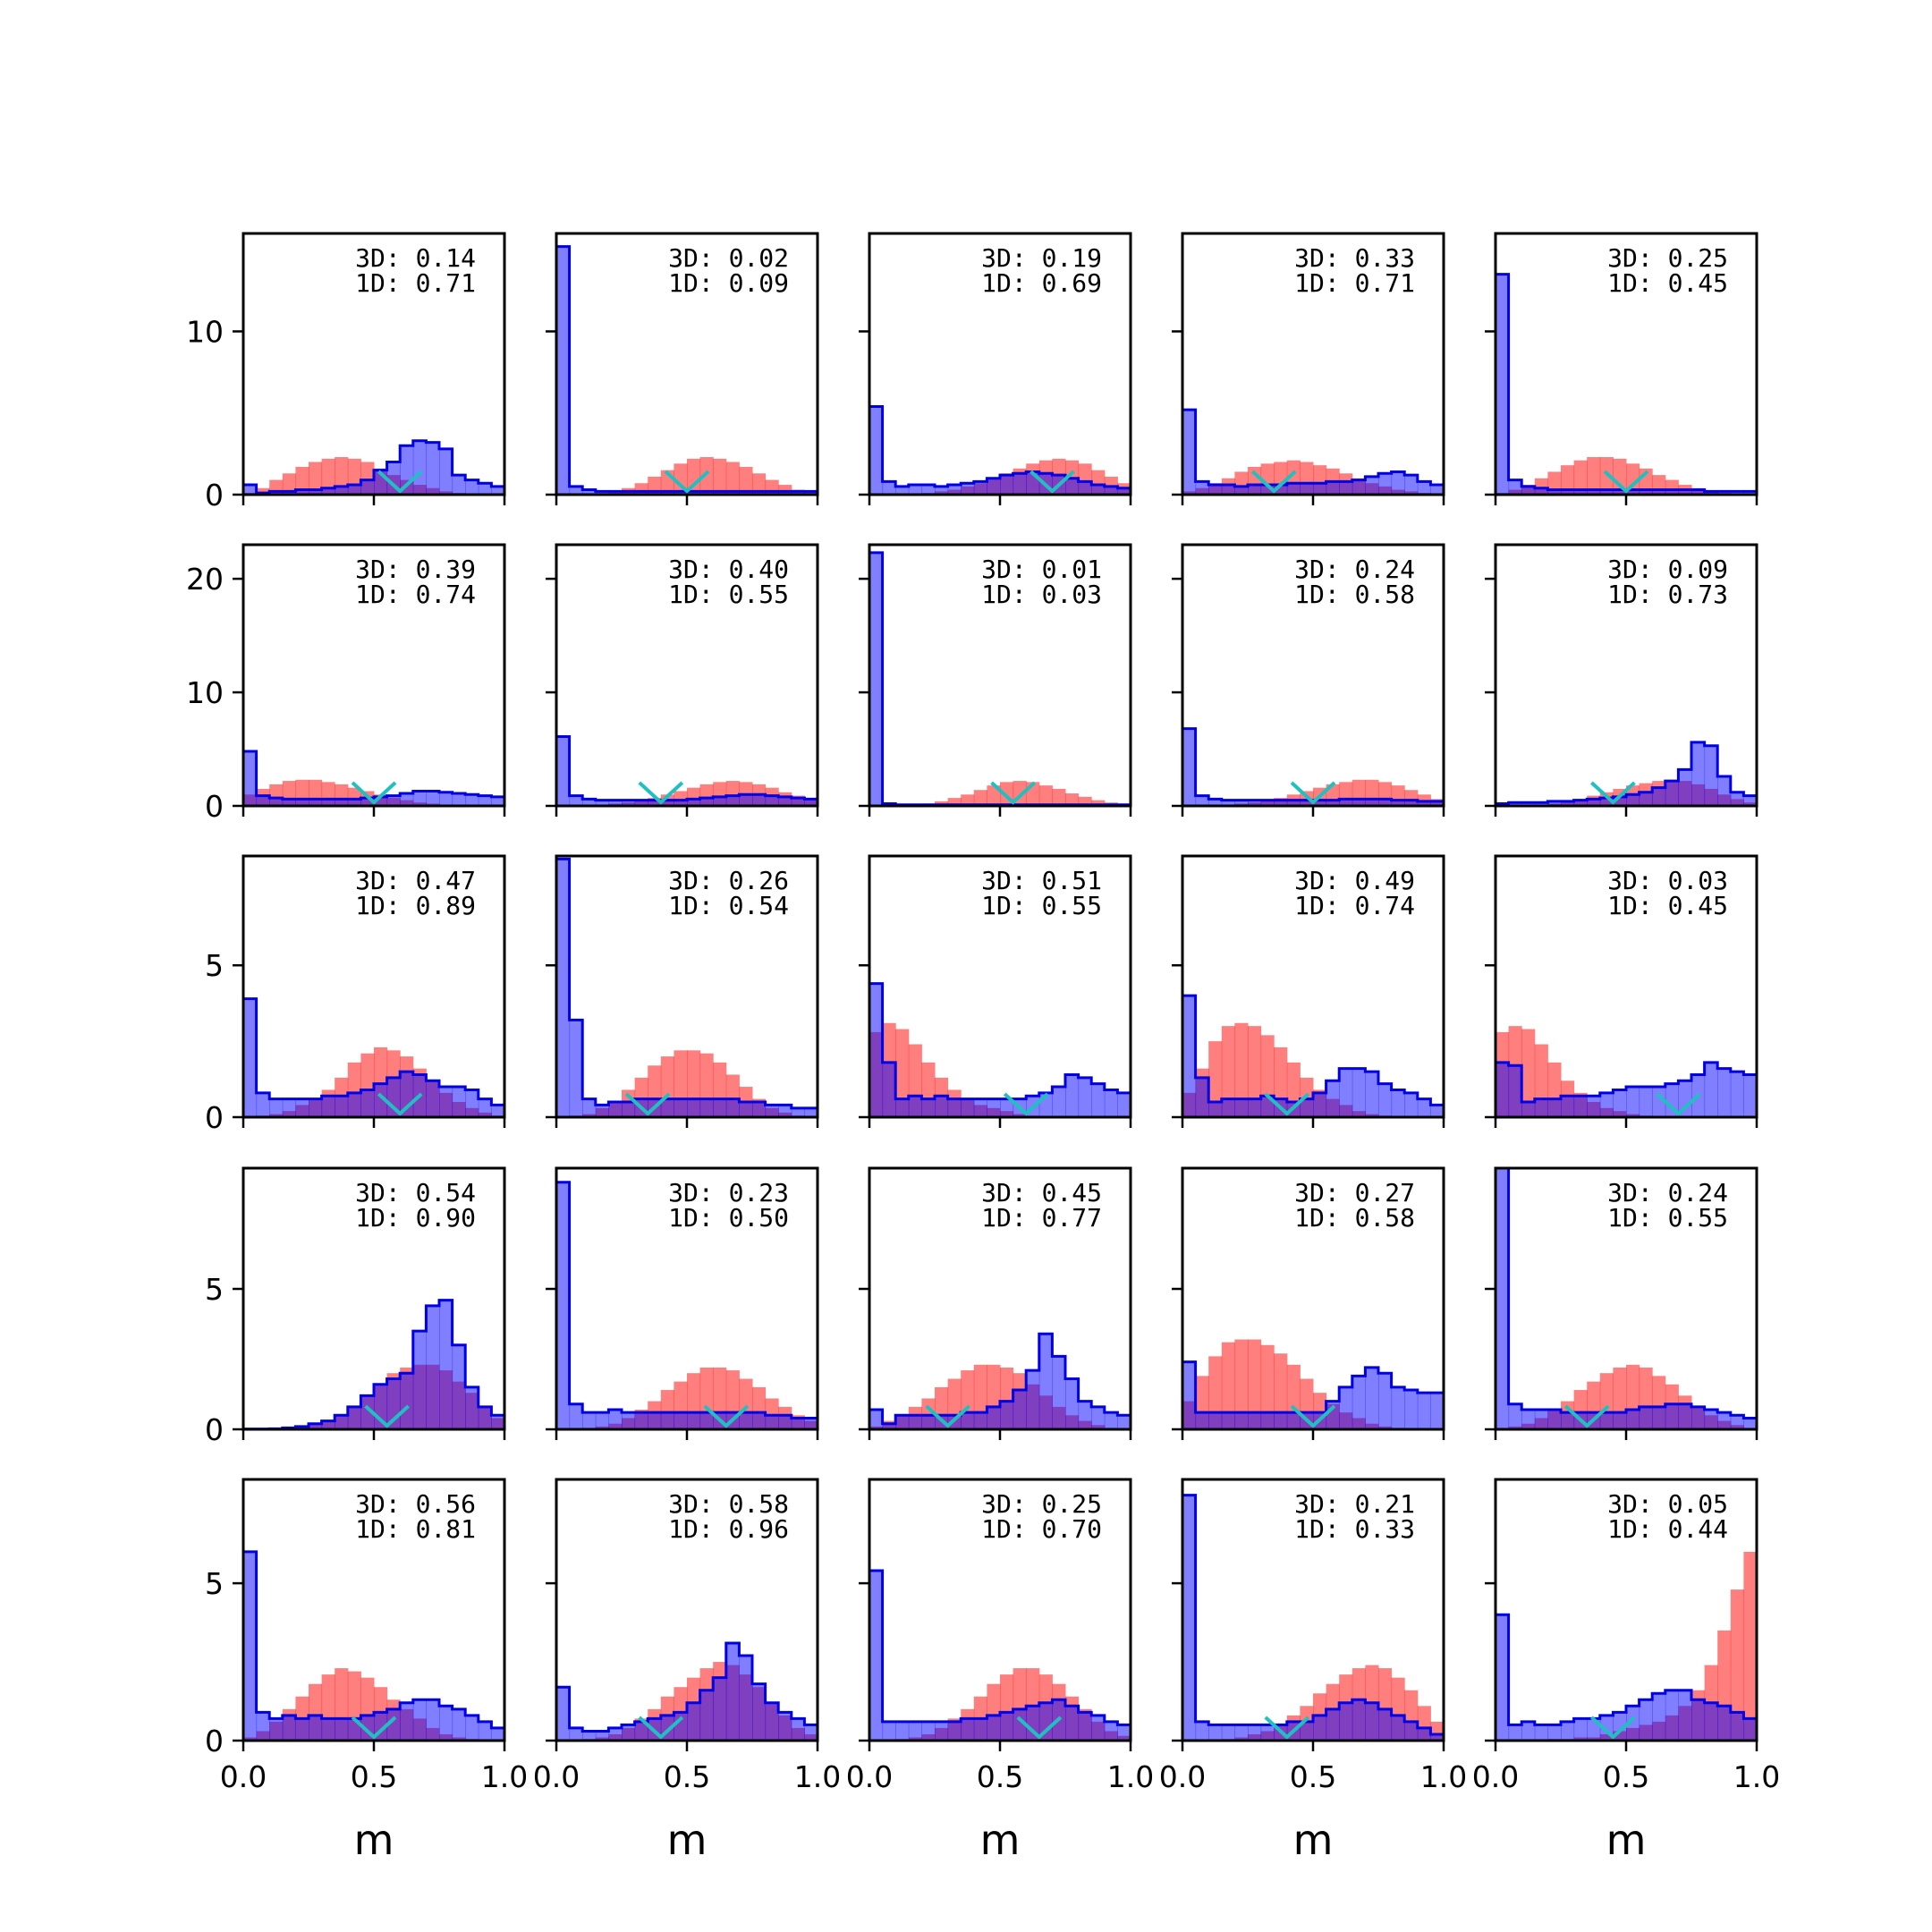  Describe the element at coordinates (728, 594) in the screenshot. I see `annotation-1d: 1D: 0.55` at that location.